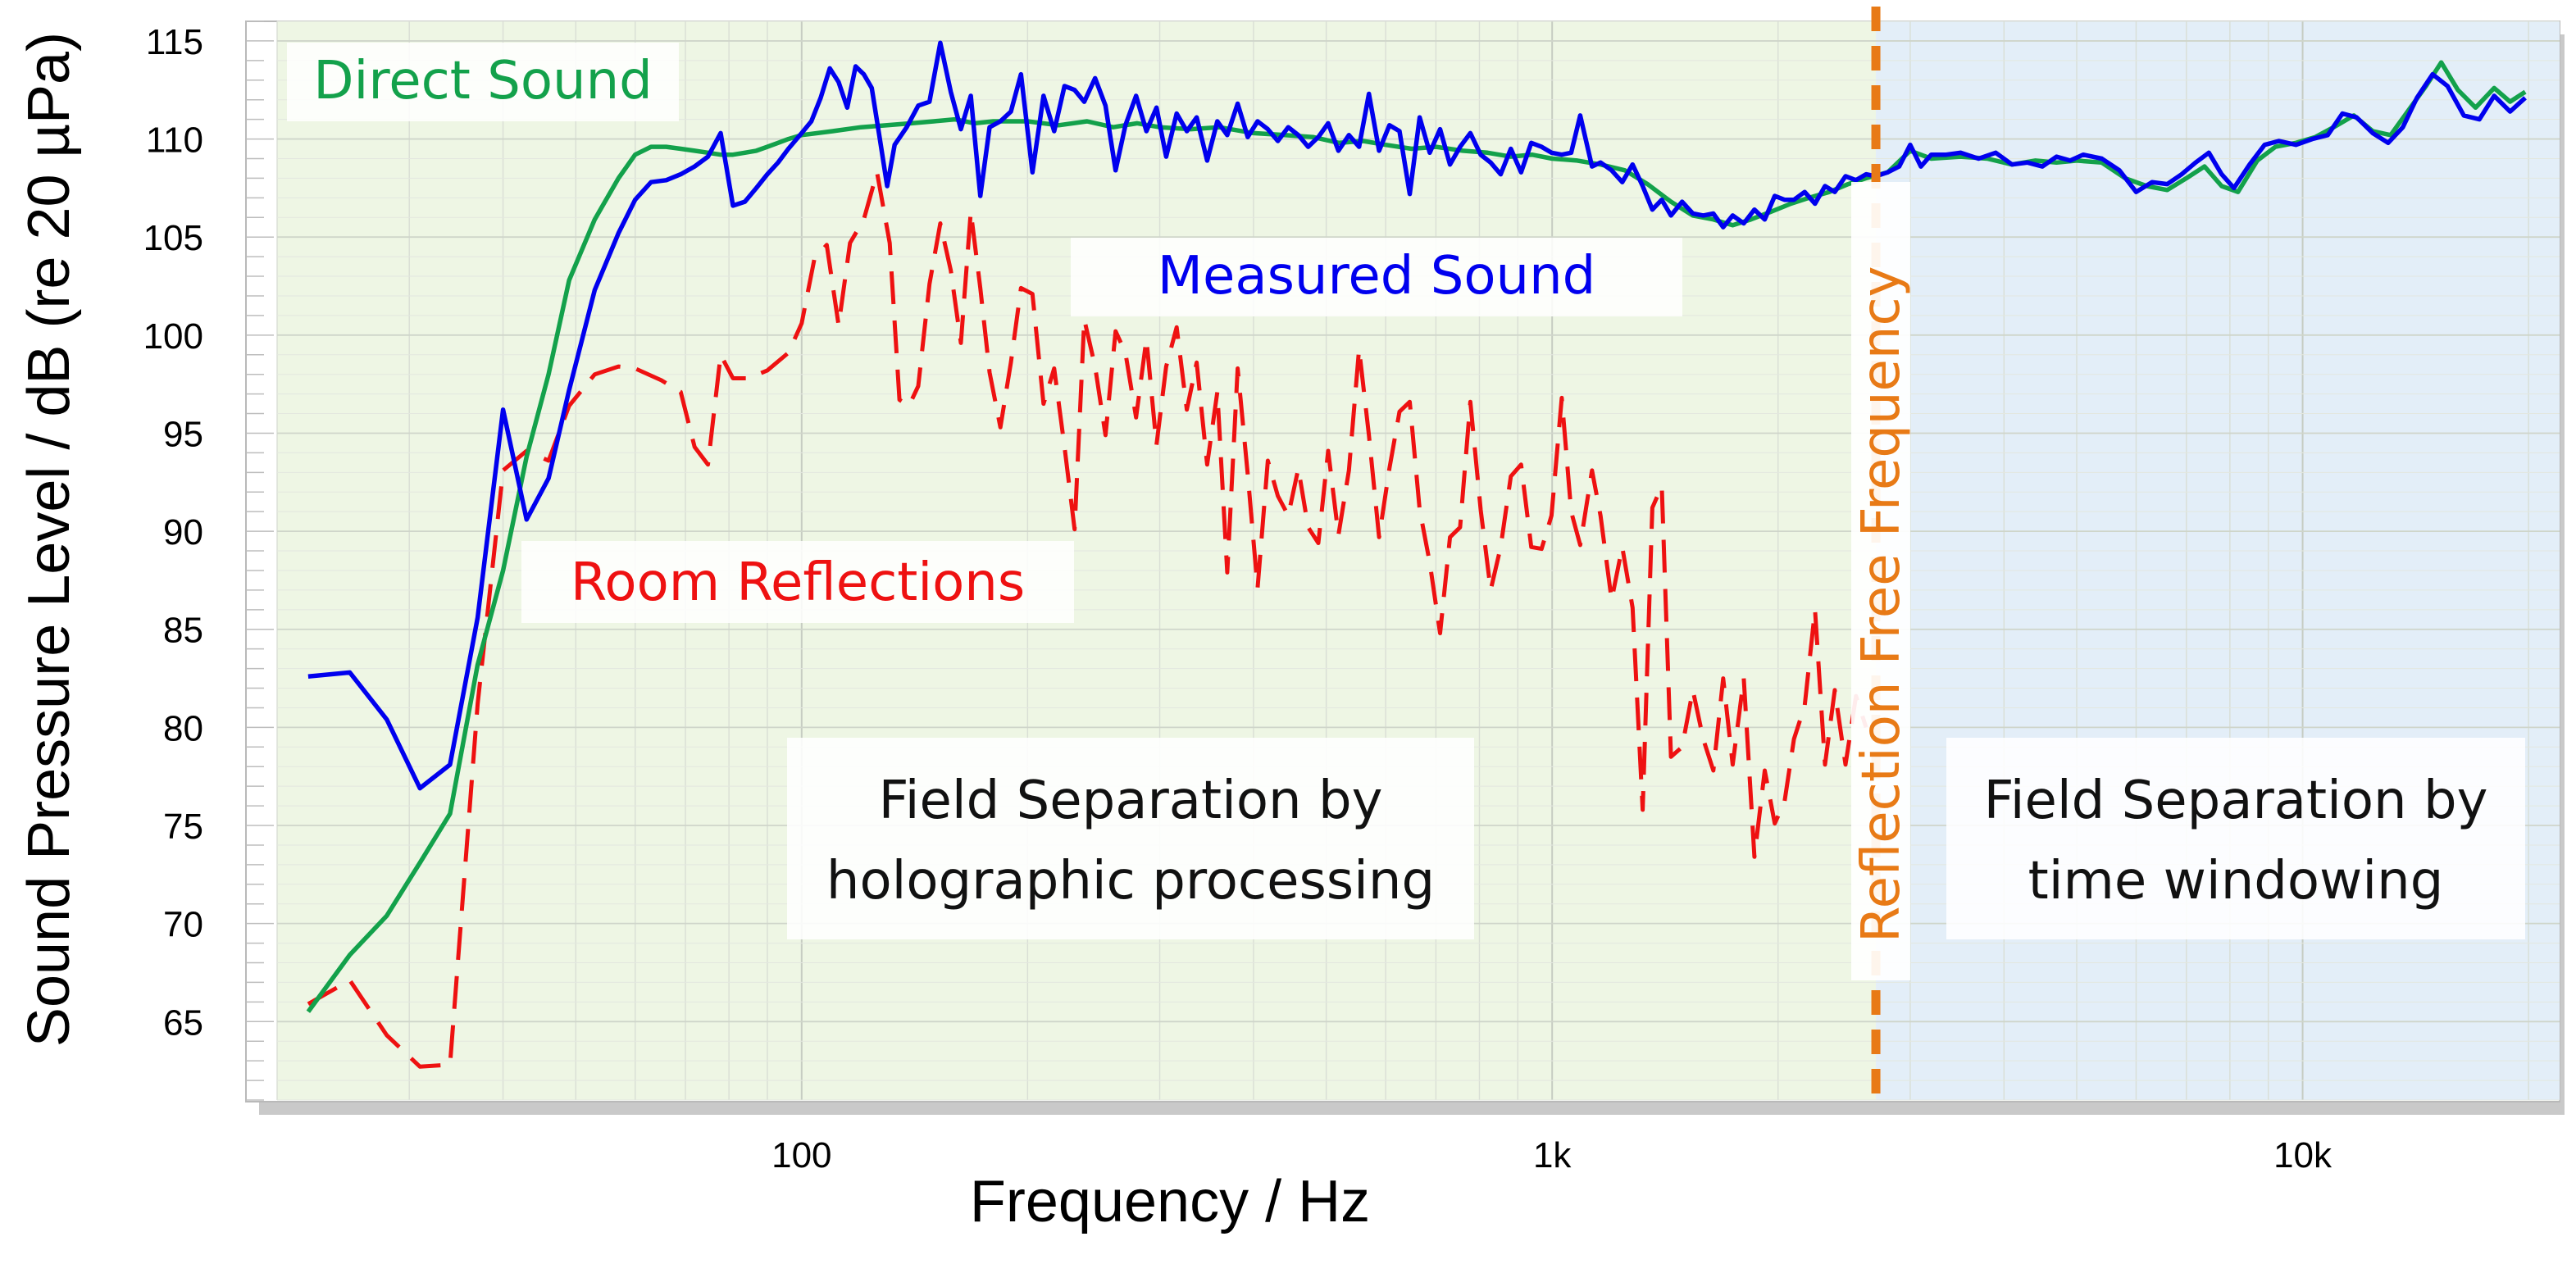 This screenshot has height=1273, width=2576. Describe the element at coordinates (1131, 801) in the screenshot. I see `holographic-label-line1: Field Separation by` at that location.